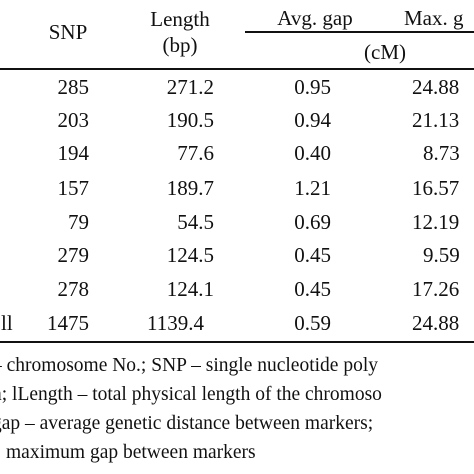 The width and height of the screenshot is (474, 474). I want to click on cell-length: 77.6, so click(195, 153).